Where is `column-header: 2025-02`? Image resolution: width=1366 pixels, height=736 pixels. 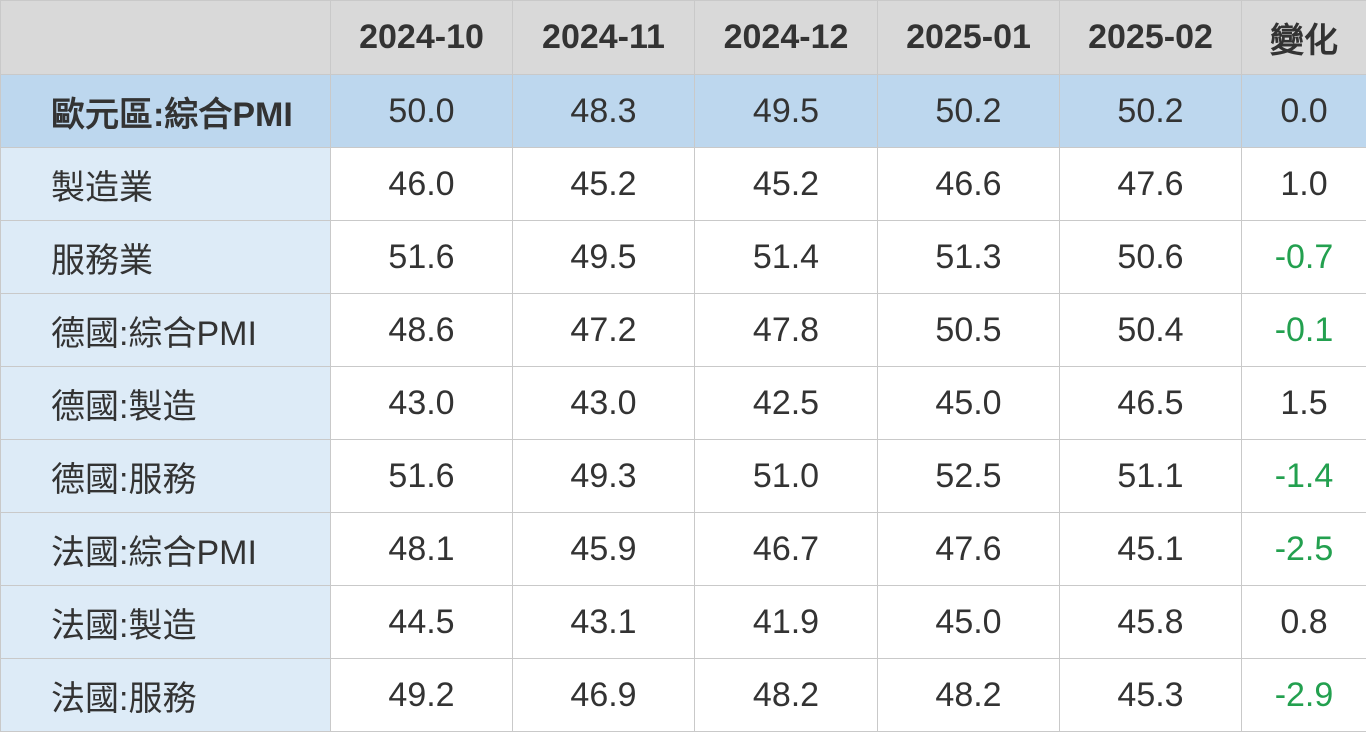 column-header: 2025-02 is located at coordinates (1150, 37).